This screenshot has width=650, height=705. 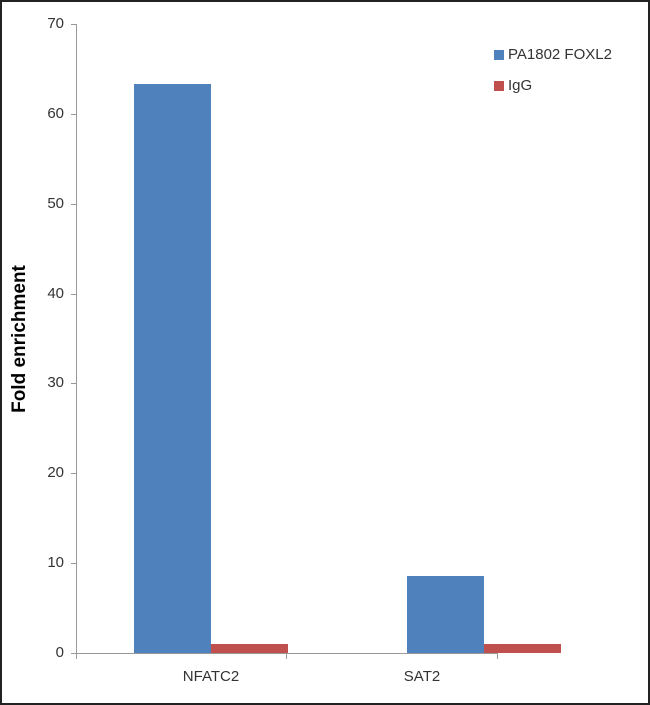 I want to click on legend-label: PA1802 FOXL2, so click(x=560, y=54).